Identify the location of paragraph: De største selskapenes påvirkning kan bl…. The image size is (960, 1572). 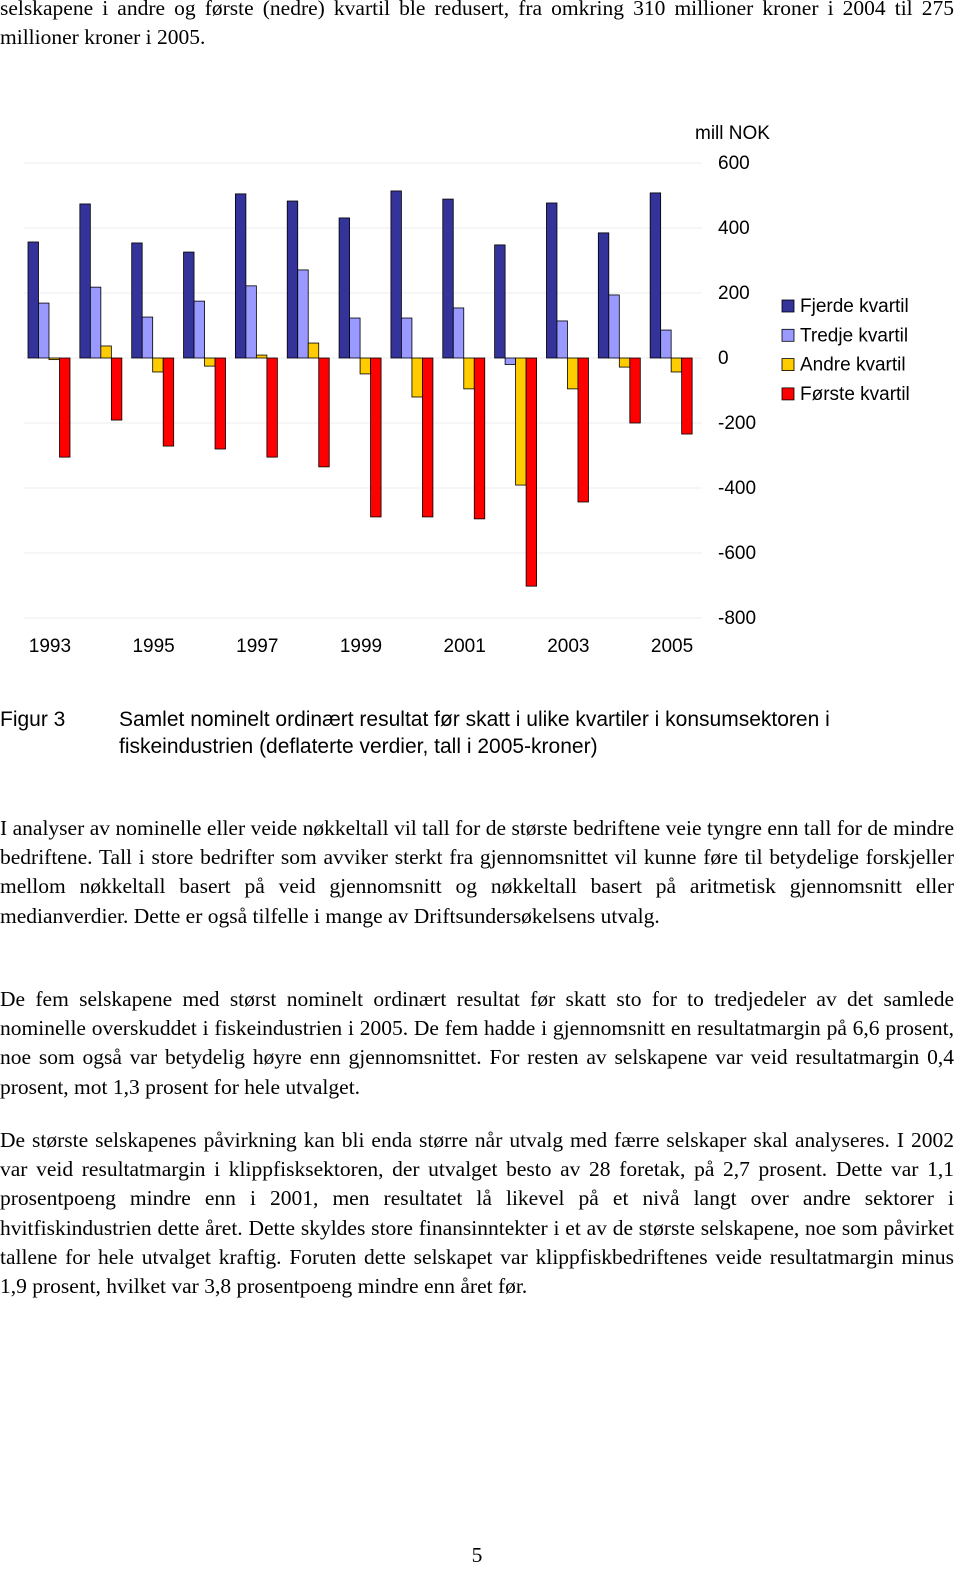
(477, 1213).